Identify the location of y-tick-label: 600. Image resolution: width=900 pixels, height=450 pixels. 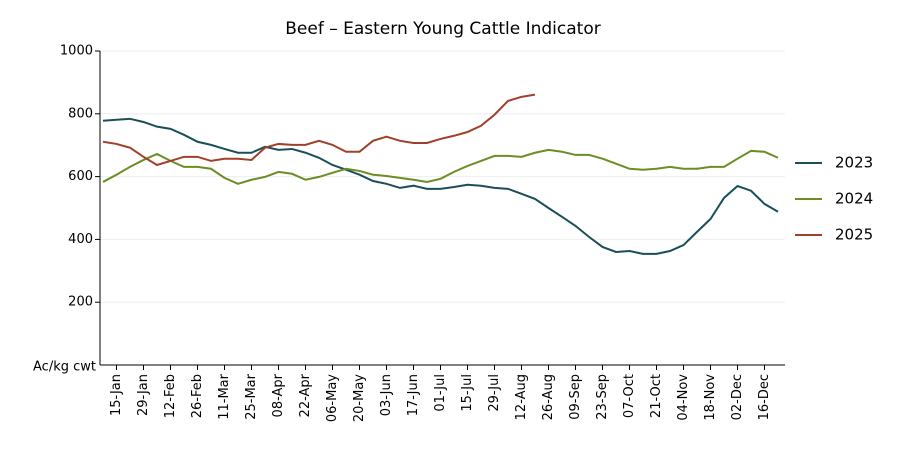
(80, 176).